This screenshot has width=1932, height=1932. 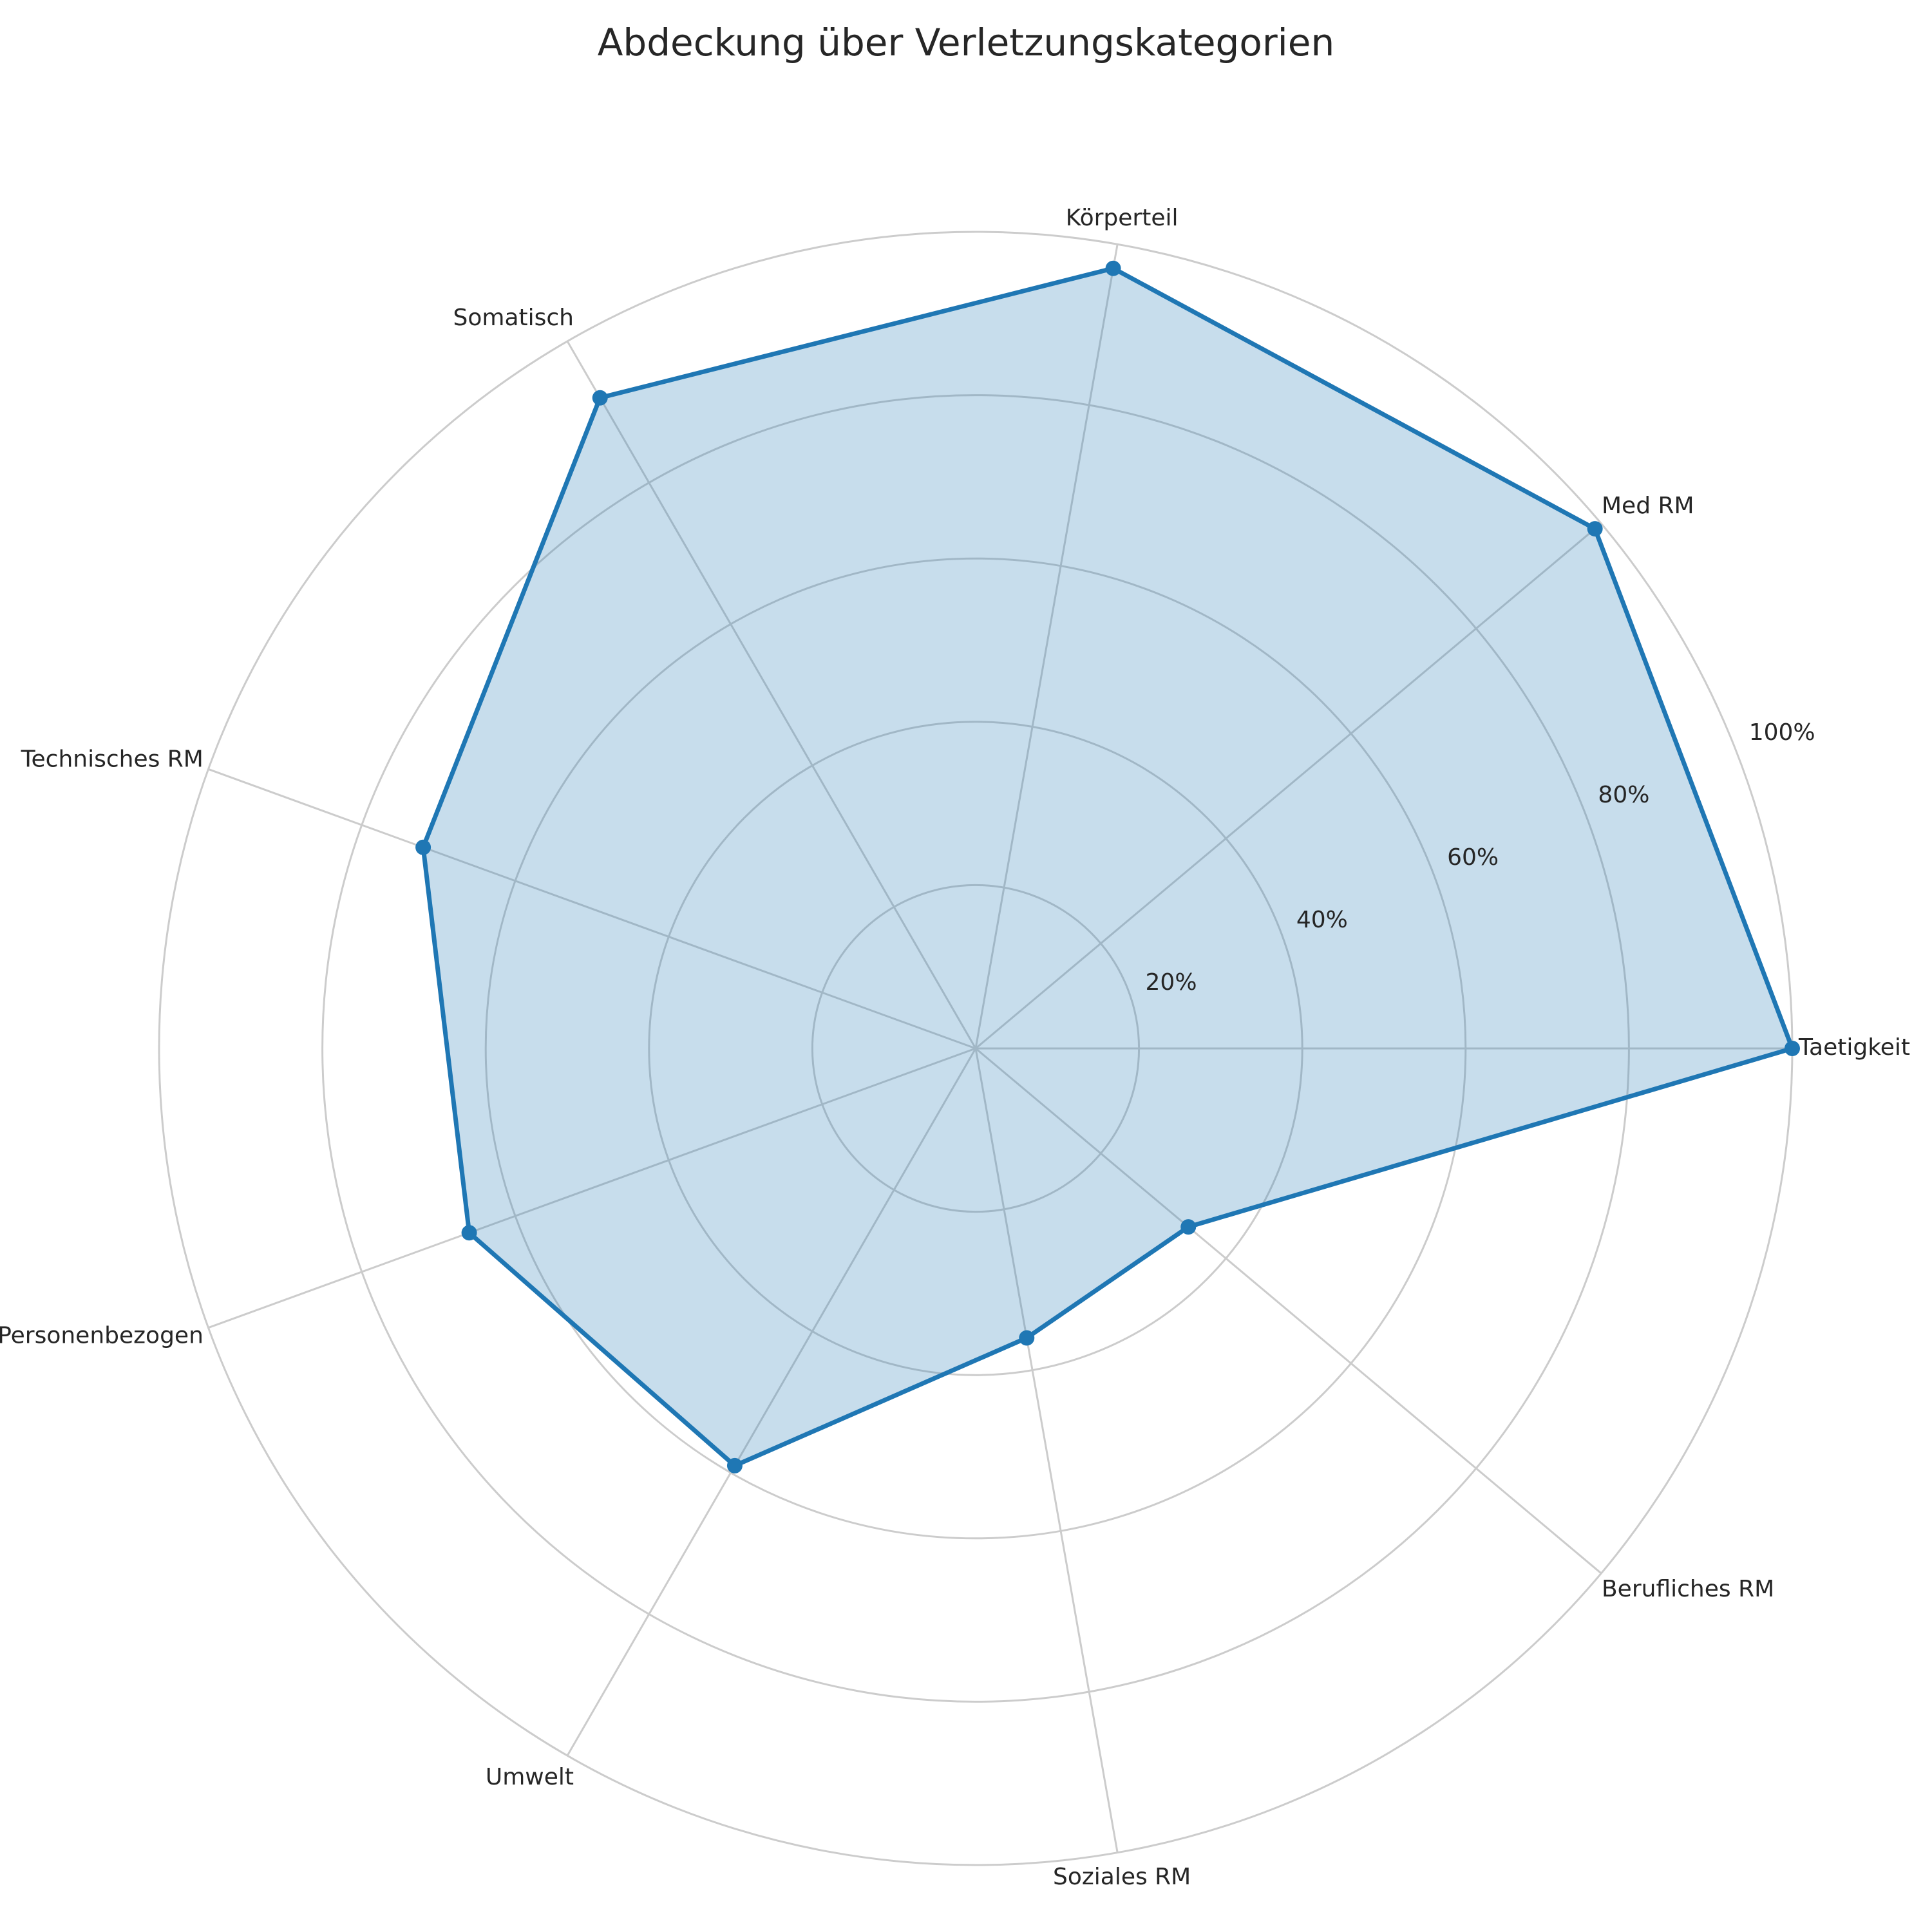 I want to click on data-point-berufliches-rm, so click(x=1189, y=1227).